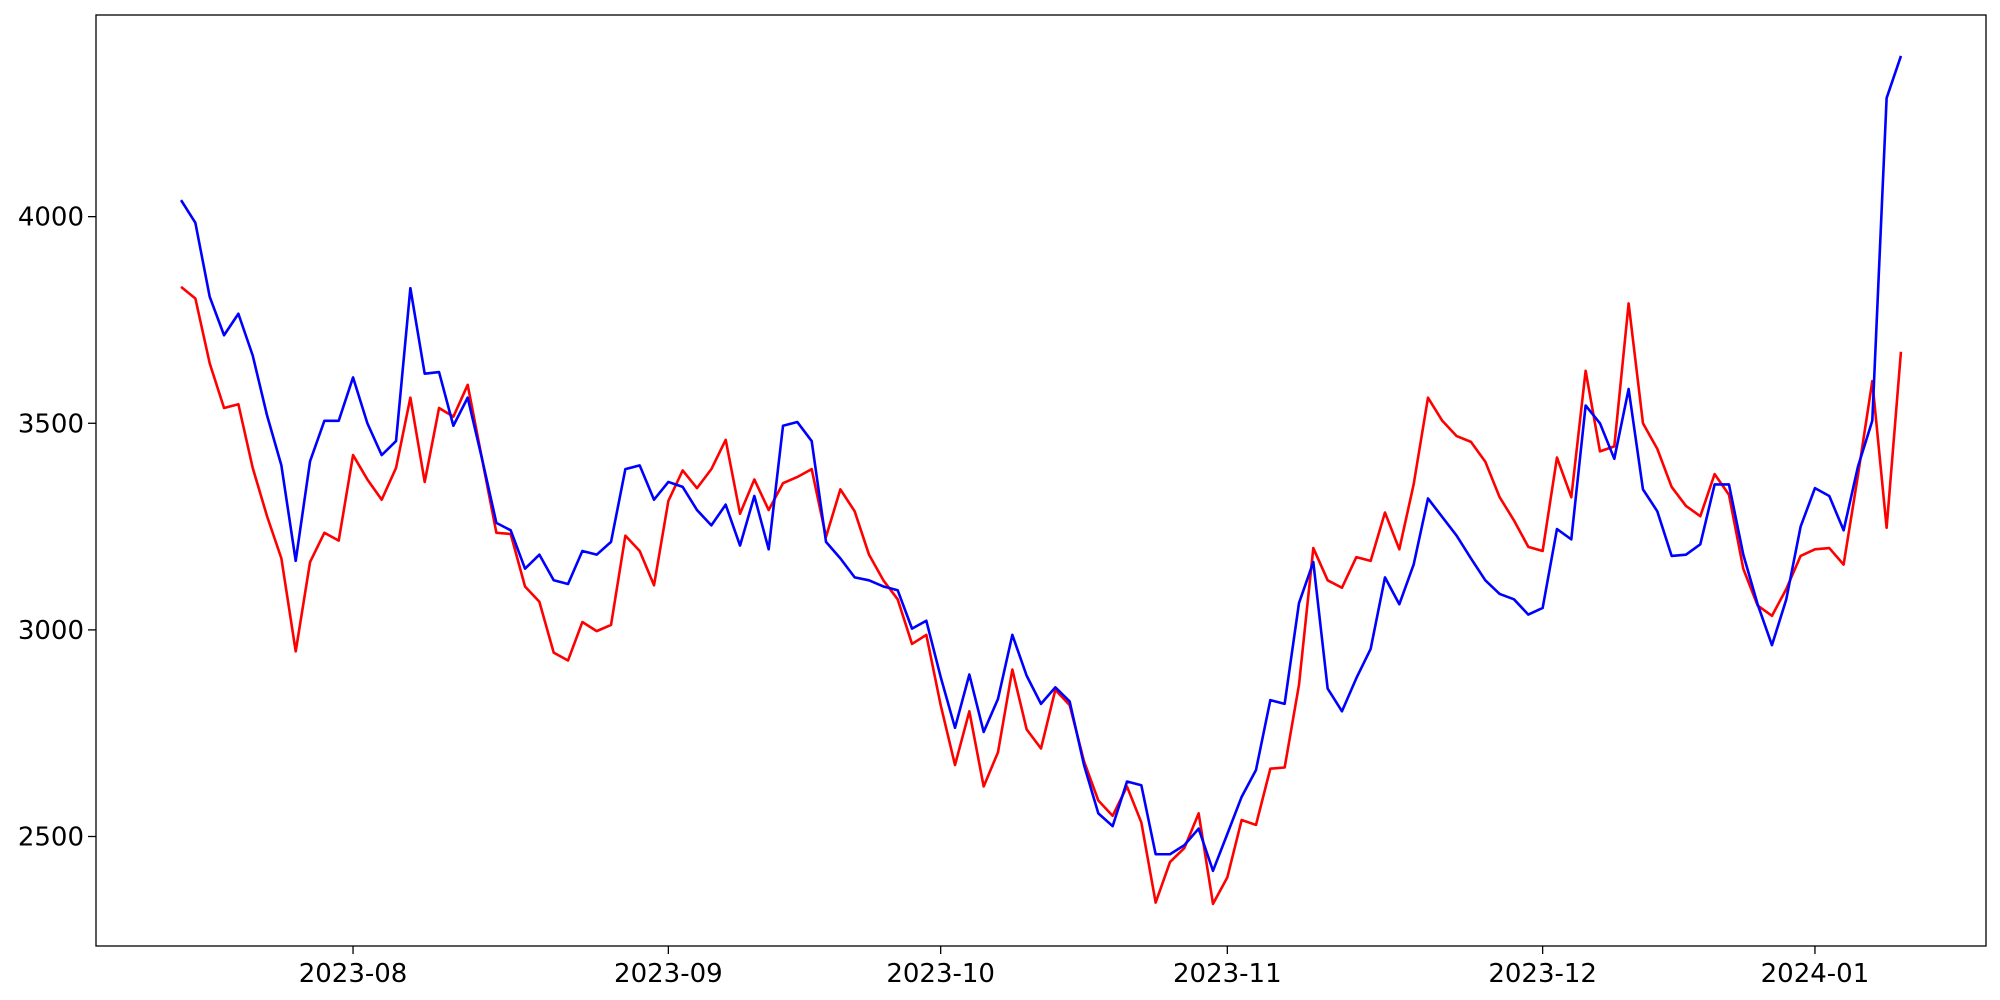 This screenshot has height=1000, width=2000. What do you see at coordinates (940, 974) in the screenshot?
I see `x-tick-label: 2023-10` at bounding box center [940, 974].